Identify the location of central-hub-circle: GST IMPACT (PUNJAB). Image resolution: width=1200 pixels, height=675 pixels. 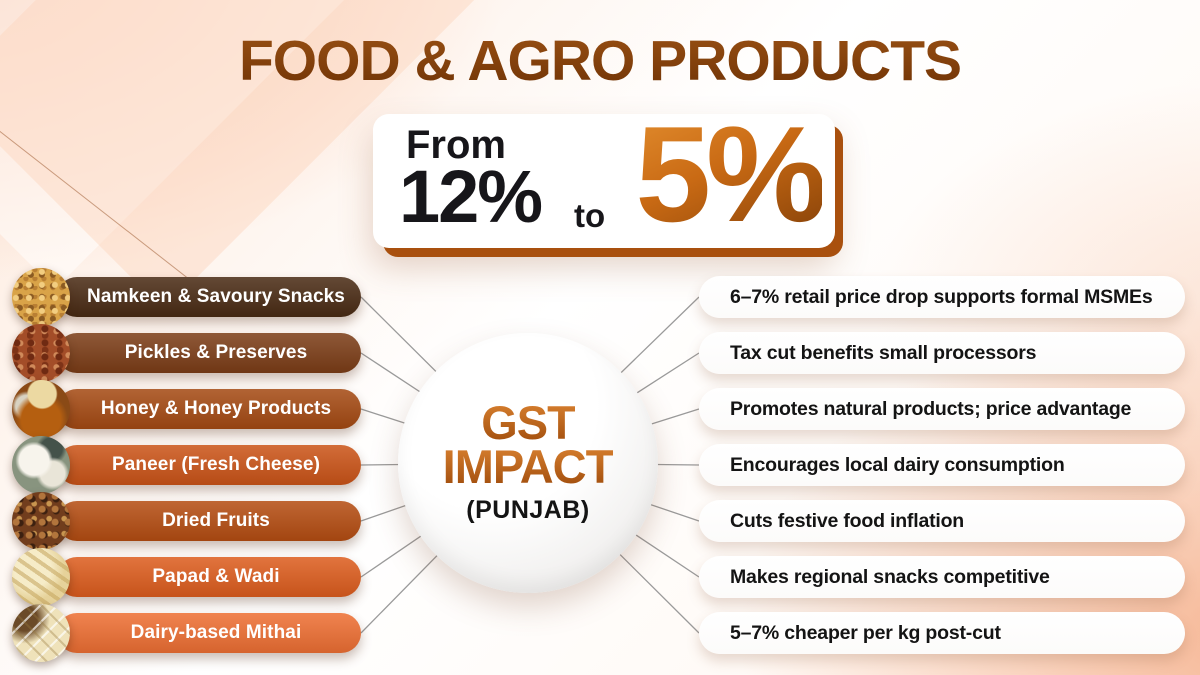
(528, 463).